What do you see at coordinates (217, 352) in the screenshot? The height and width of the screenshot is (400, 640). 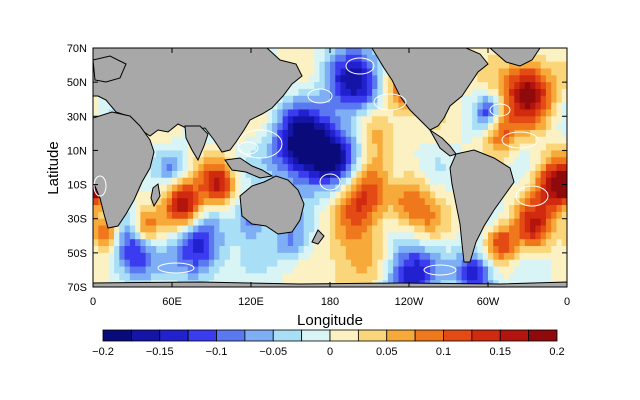 I see `colorbar-tick-label: −0.1` at bounding box center [217, 352].